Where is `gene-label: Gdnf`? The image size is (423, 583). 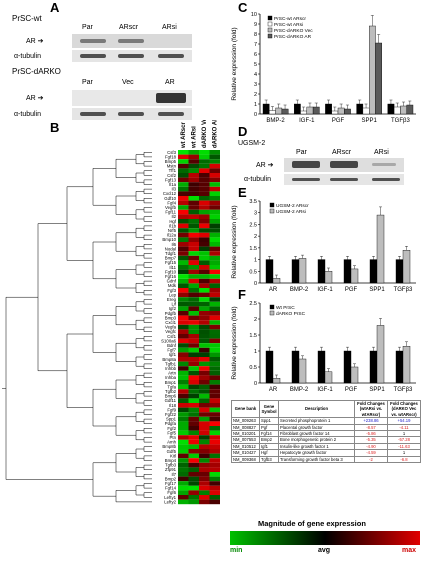
gene-label: Gdnf is located at coordinates (172, 281).